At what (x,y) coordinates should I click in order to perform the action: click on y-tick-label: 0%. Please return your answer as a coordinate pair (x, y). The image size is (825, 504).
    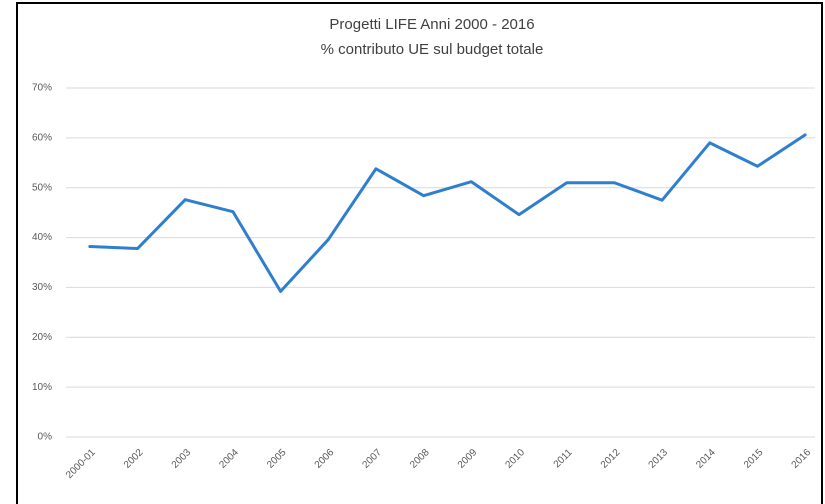
    Looking at the image, I should click on (45, 437).